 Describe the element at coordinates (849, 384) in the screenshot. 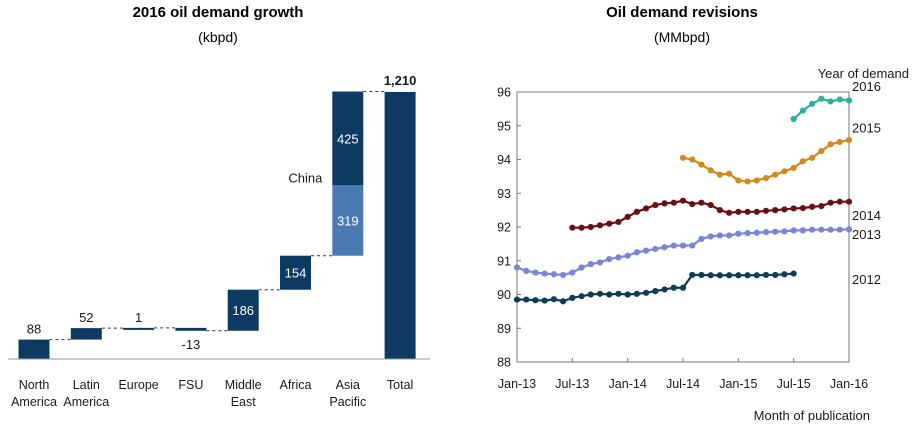

I see `x-tick-label: Jan-16` at that location.